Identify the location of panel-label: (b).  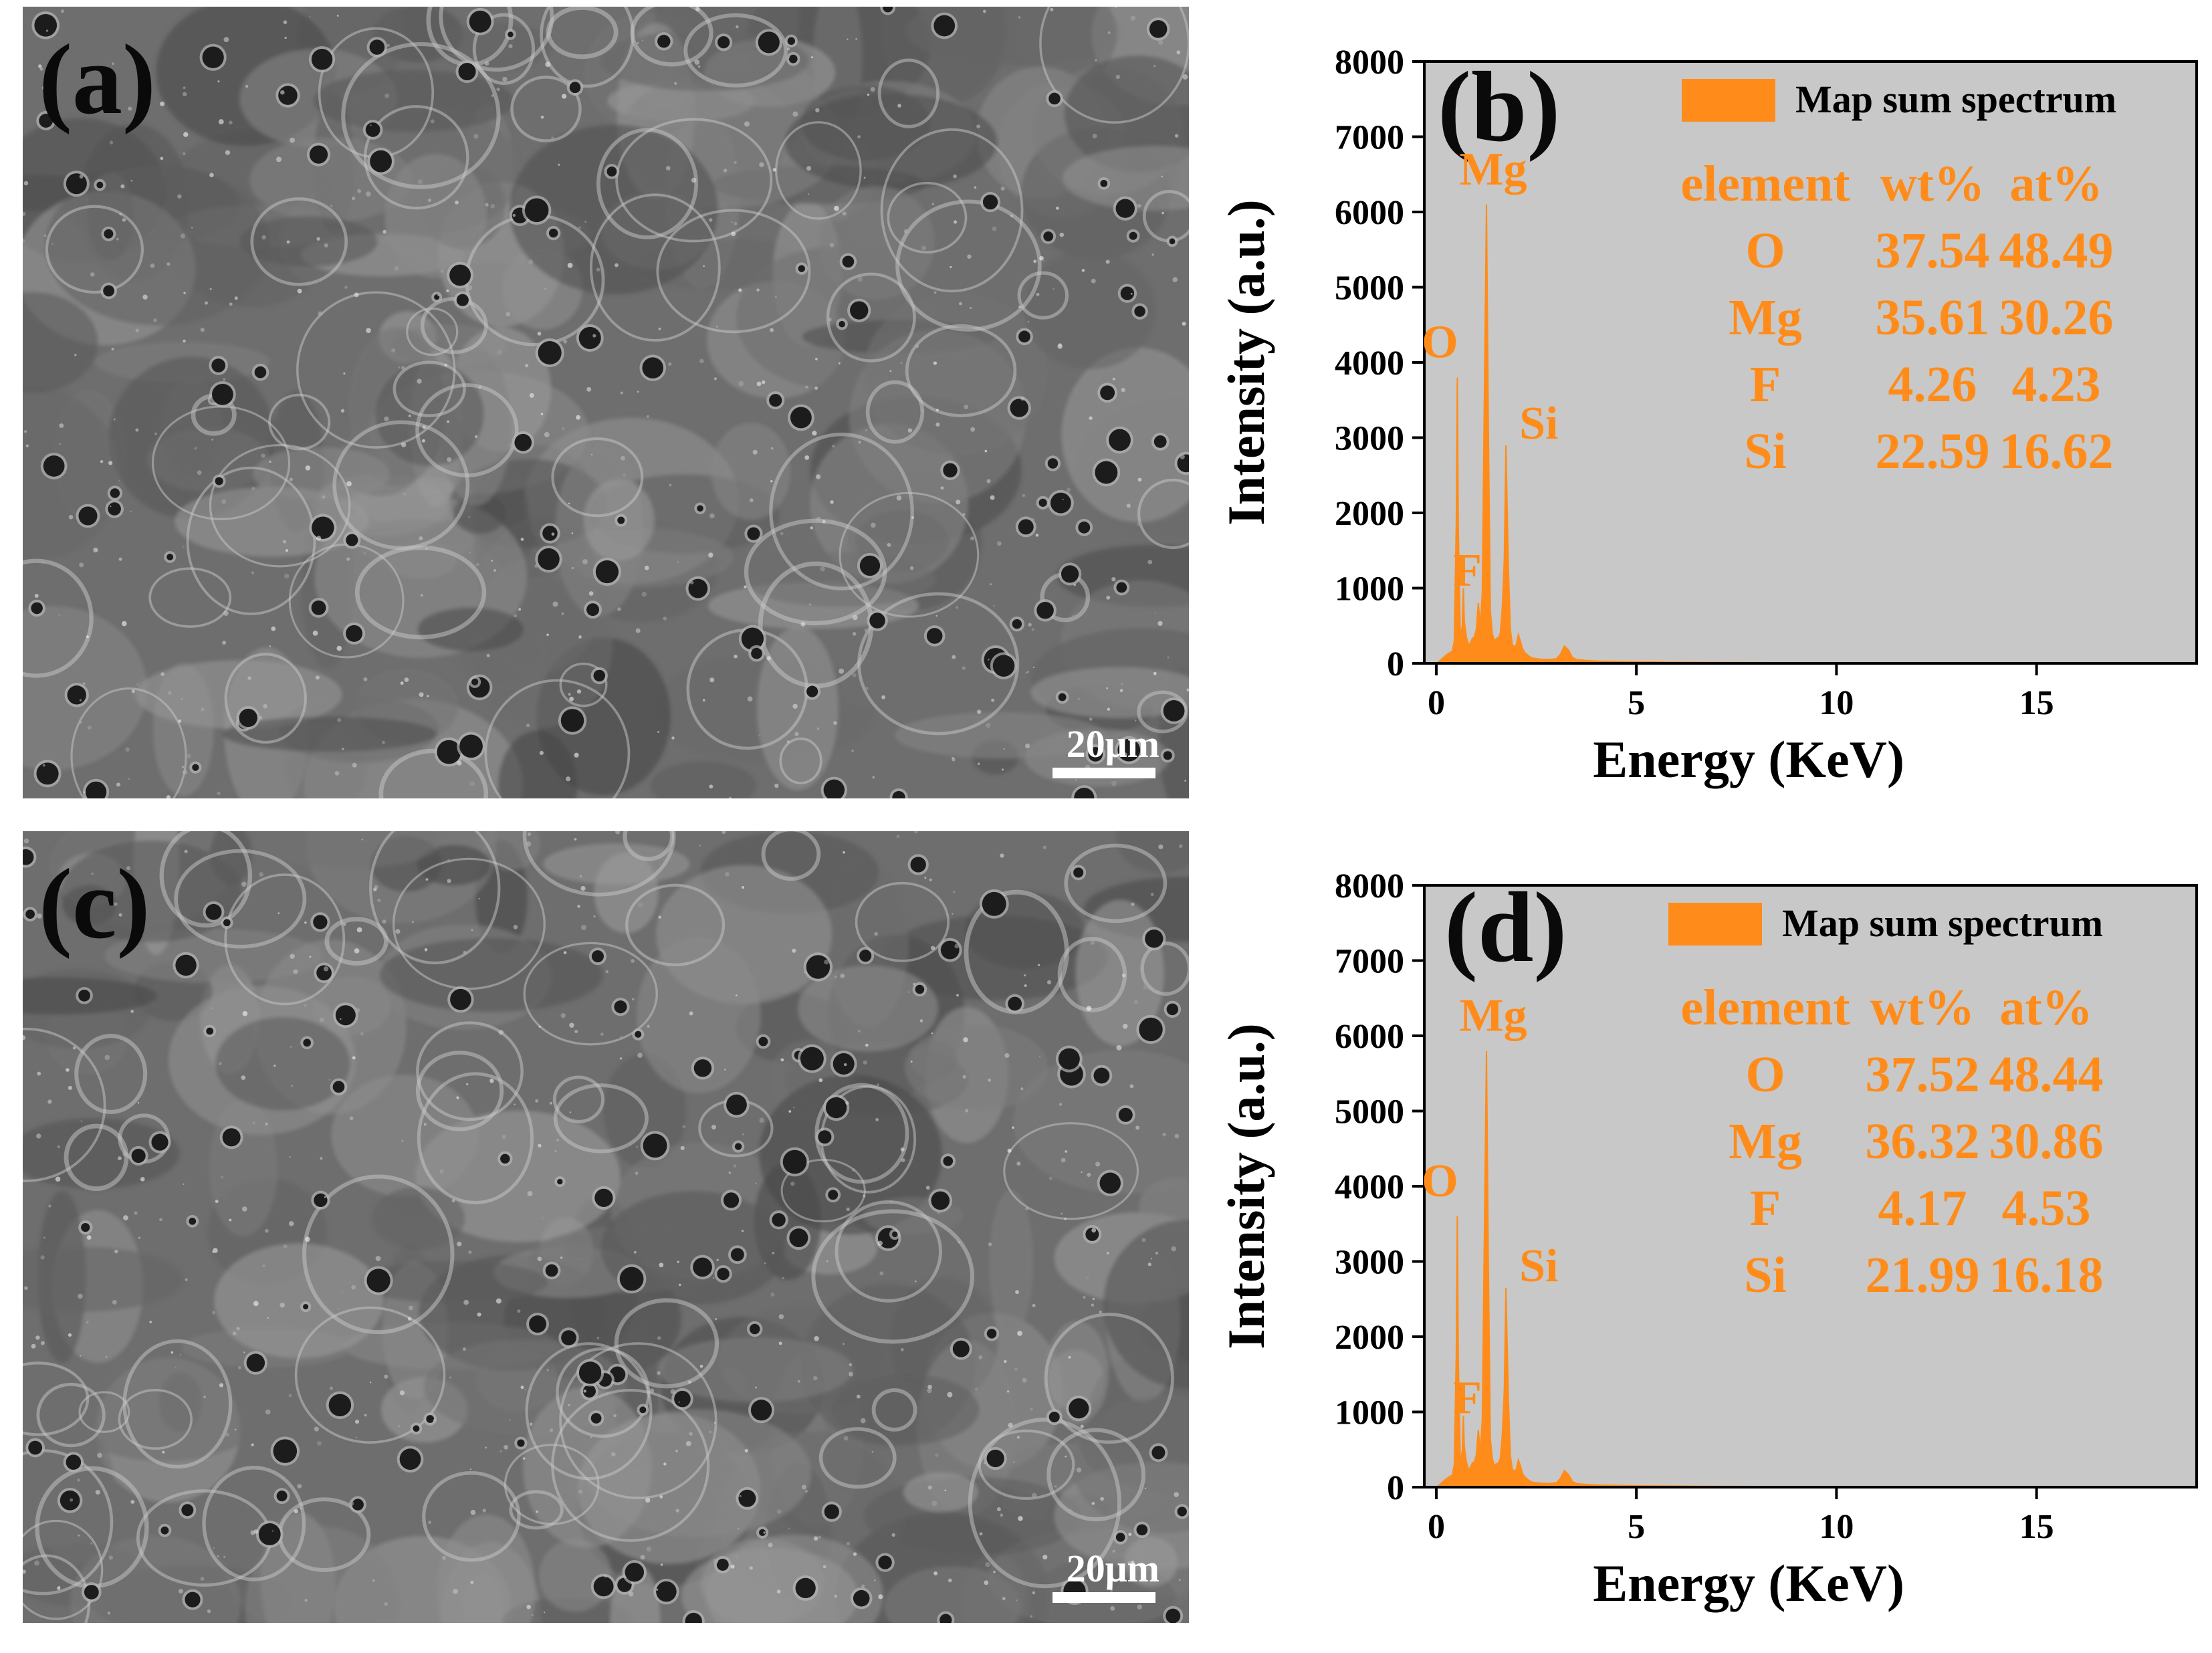
(1499, 106).